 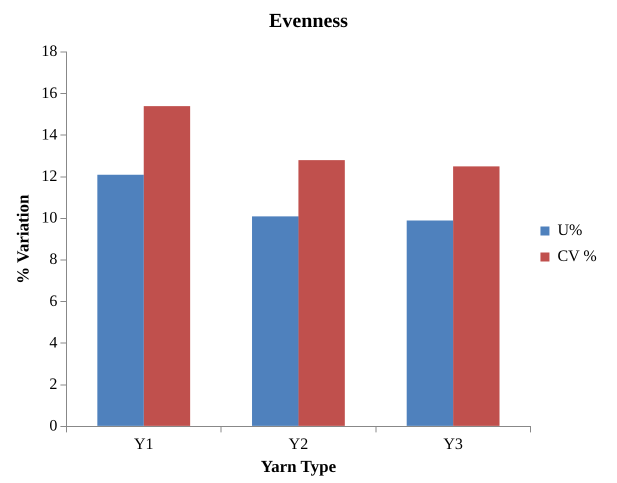 I want to click on x-tick-label: Y1, so click(x=144, y=445).